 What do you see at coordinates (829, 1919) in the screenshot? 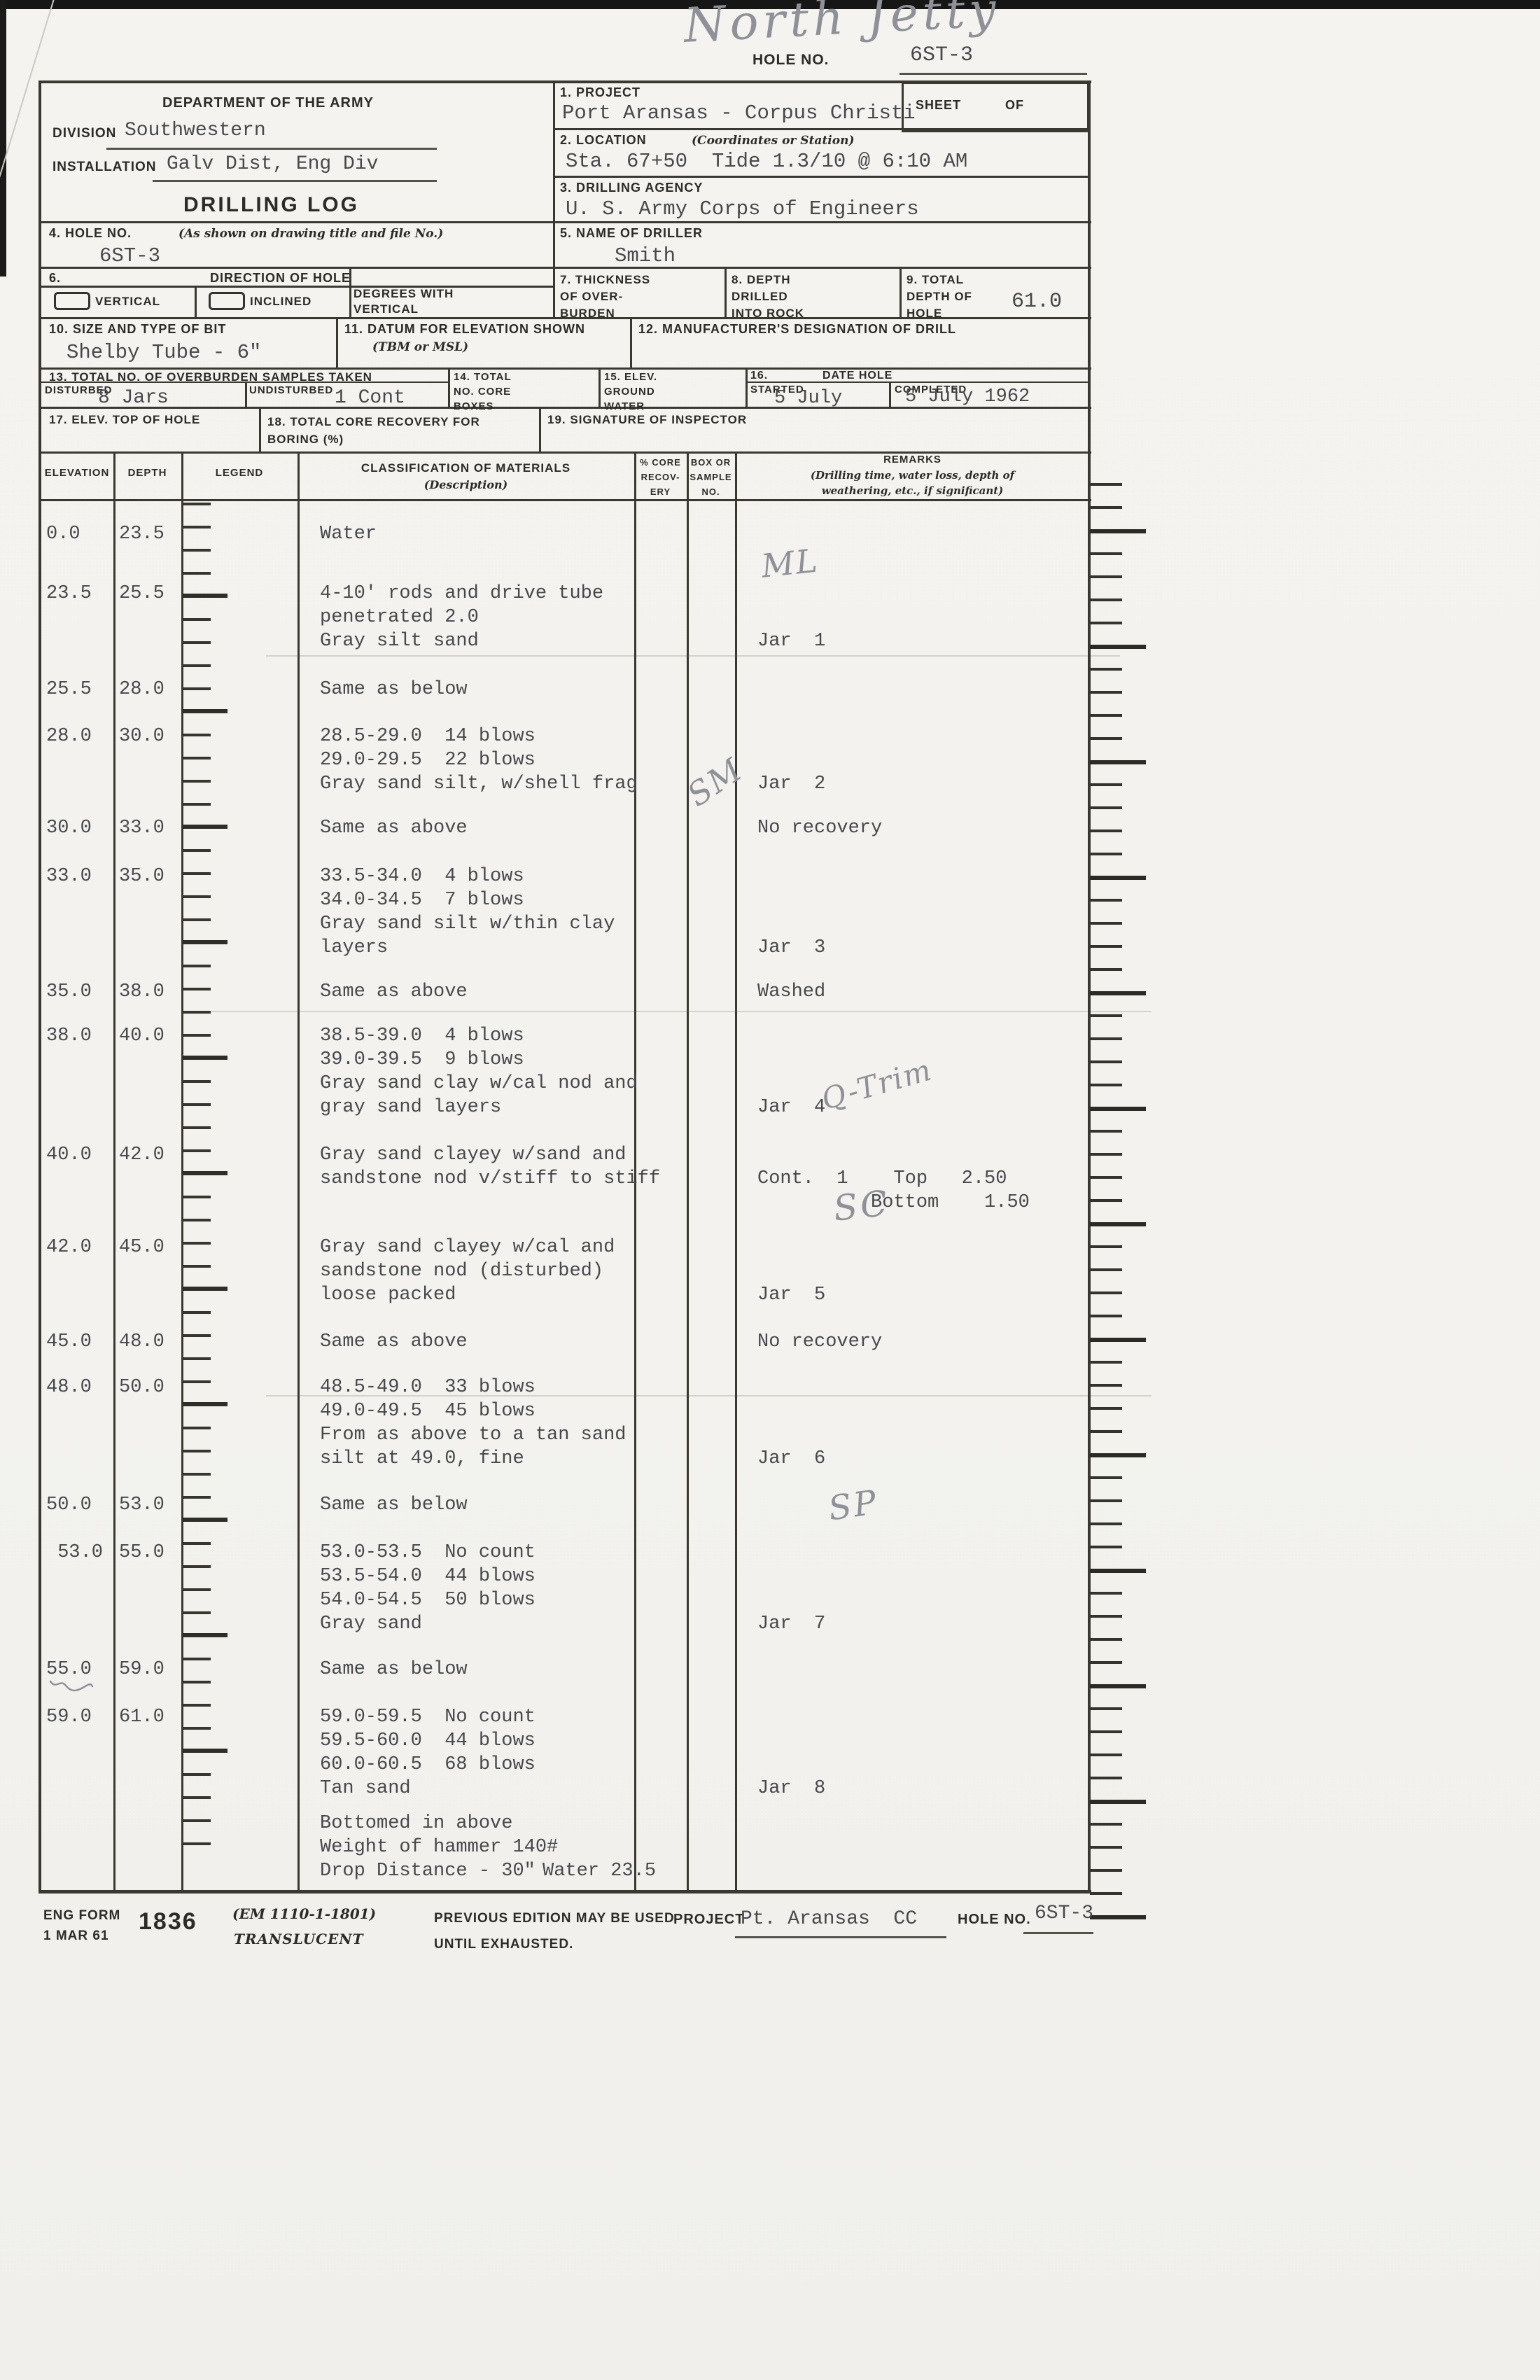
I see `footer-project-value: Pt. Aransas CC` at bounding box center [829, 1919].